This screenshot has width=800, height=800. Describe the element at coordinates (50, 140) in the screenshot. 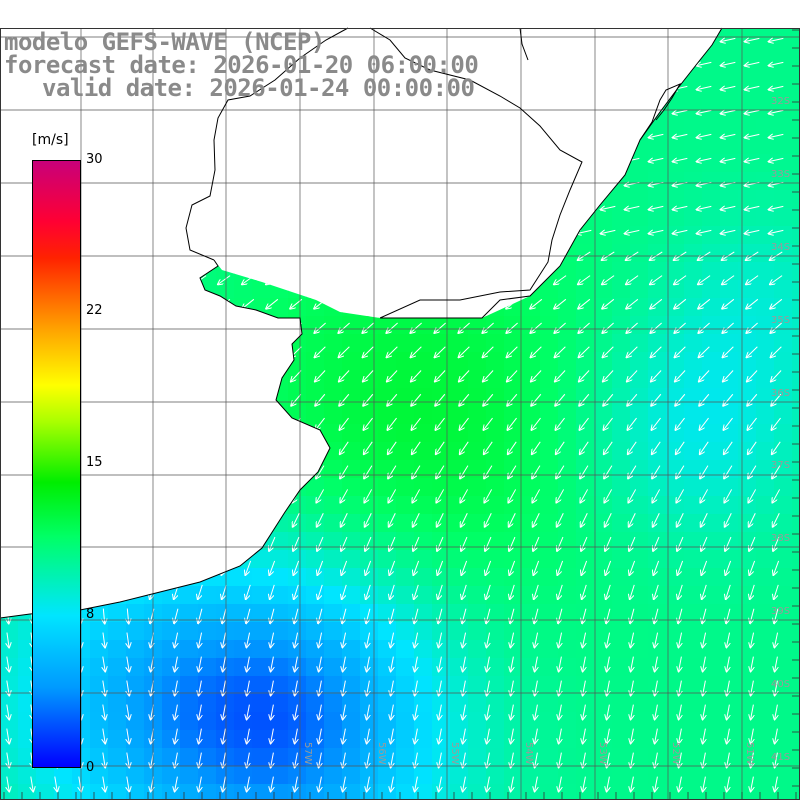

I see `colorbar-unit: [m/s]` at that location.